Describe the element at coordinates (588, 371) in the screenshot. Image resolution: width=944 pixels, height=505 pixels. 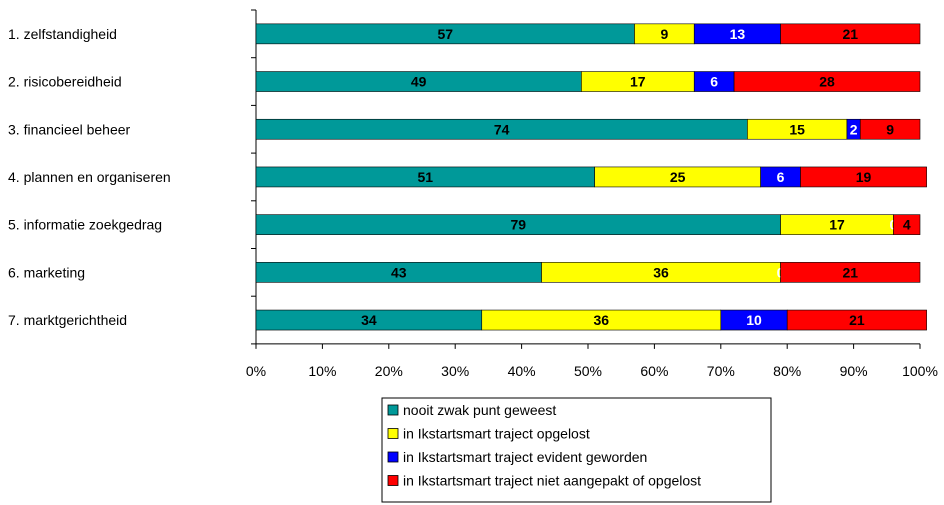
I see `value-tick-label: 50%` at that location.